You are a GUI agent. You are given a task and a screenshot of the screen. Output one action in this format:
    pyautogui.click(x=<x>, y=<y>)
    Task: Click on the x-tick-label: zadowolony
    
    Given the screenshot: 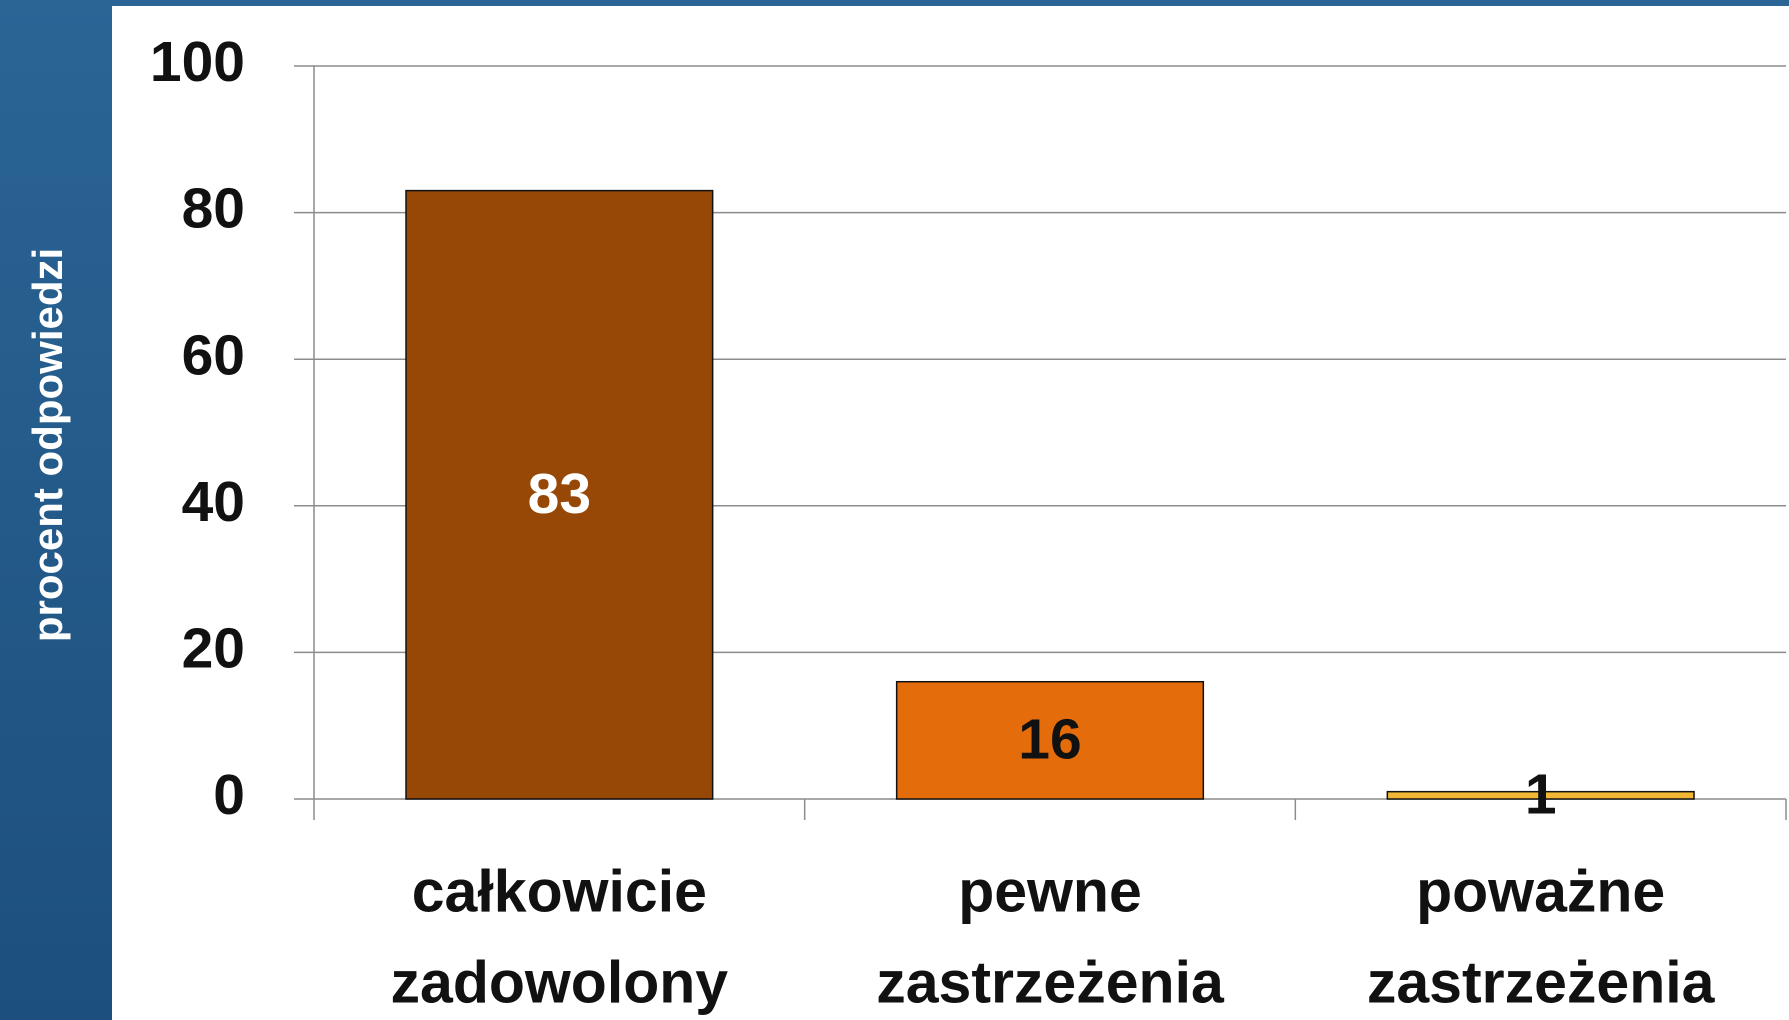 What is the action you would take?
    pyautogui.click(x=560, y=983)
    